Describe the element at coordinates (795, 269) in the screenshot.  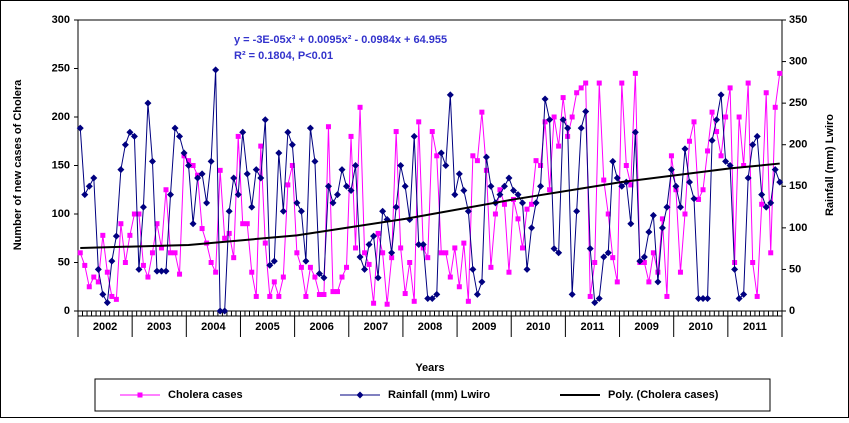
I see `y2-tick-label: 50` at that location.